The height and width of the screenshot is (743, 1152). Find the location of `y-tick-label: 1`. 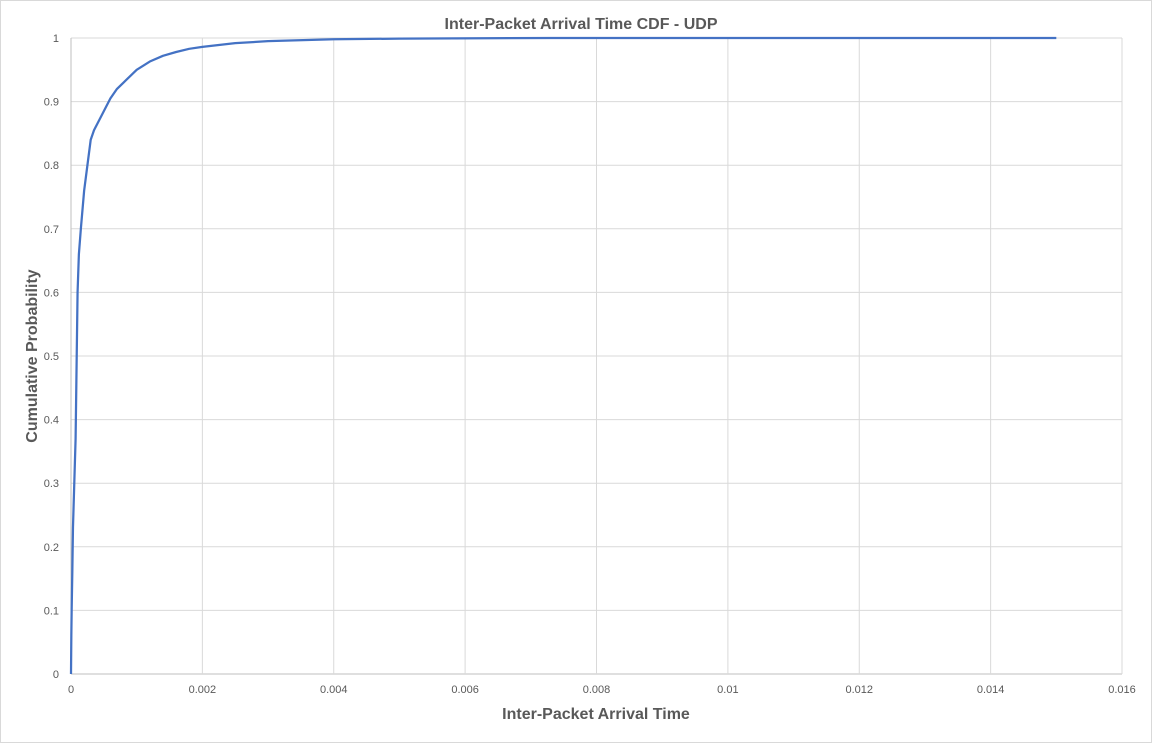

y-tick-label: 1 is located at coordinates (56, 39).